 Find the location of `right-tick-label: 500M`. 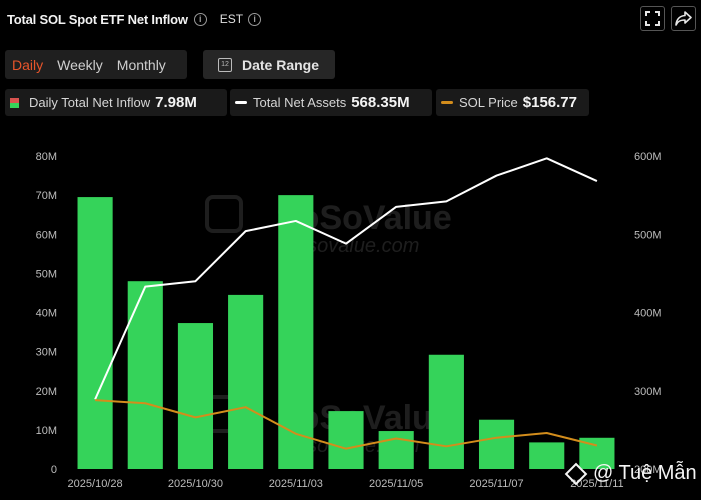

right-tick-label: 500M is located at coordinates (648, 235).